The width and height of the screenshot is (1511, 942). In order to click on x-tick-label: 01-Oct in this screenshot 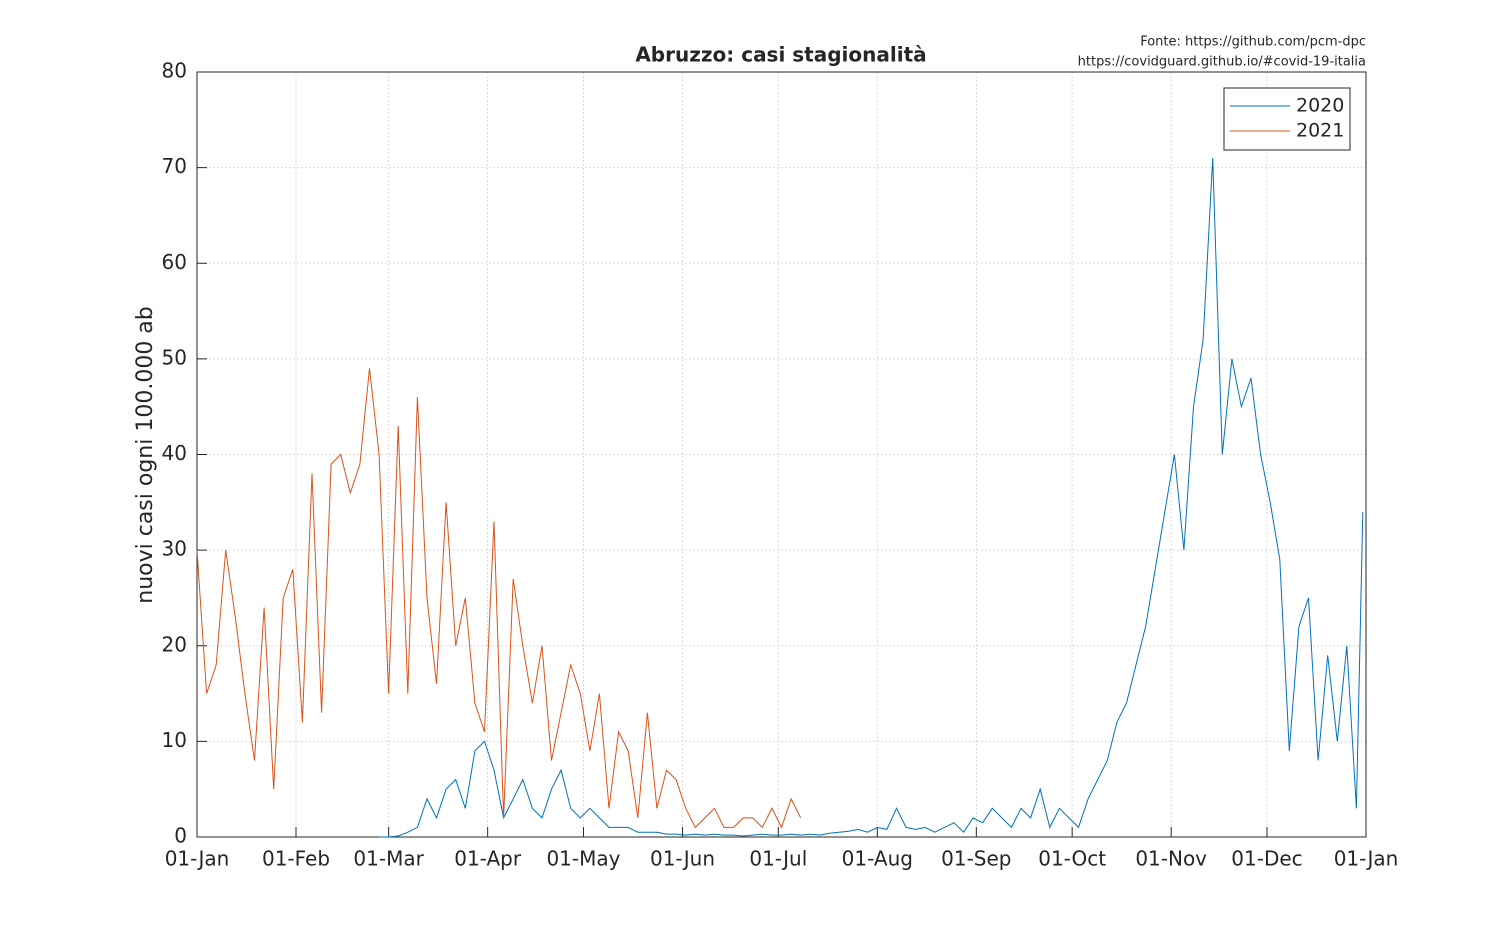, I will do `click(1072, 859)`.